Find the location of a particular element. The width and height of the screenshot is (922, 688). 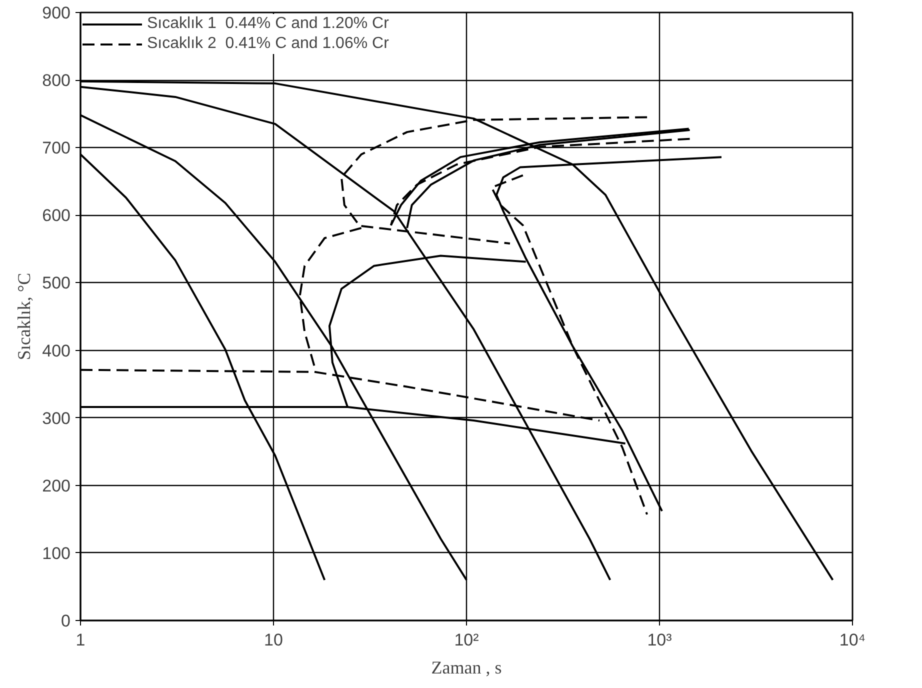

y-tick-label: 500 is located at coordinates (56, 283).